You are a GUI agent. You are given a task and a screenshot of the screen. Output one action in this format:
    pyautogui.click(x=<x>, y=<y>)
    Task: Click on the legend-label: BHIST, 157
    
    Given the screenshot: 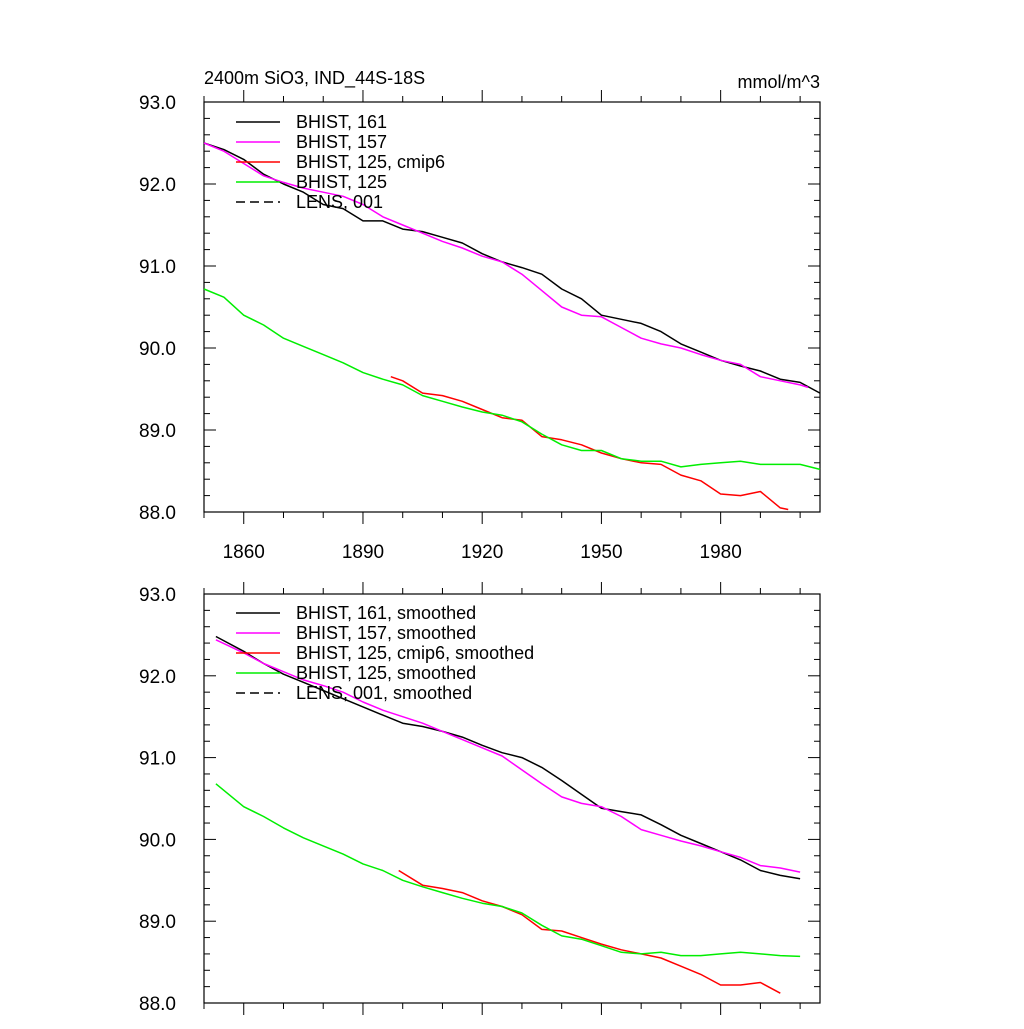 What is the action you would take?
    pyautogui.click(x=341, y=142)
    